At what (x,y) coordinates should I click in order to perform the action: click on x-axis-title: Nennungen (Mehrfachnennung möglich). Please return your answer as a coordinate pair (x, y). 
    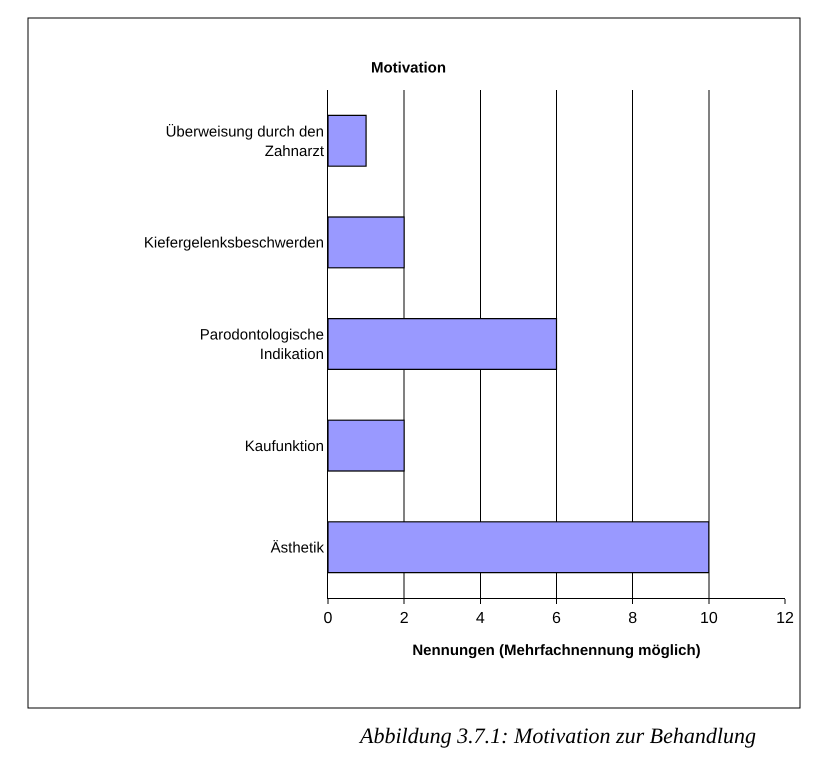
    Looking at the image, I should click on (556, 651).